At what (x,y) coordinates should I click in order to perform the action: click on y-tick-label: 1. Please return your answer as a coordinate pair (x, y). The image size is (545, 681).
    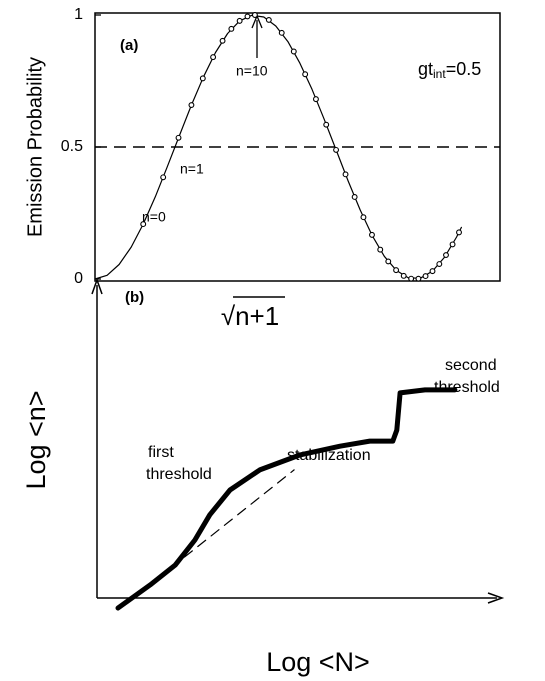
    Looking at the image, I should click on (78, 14).